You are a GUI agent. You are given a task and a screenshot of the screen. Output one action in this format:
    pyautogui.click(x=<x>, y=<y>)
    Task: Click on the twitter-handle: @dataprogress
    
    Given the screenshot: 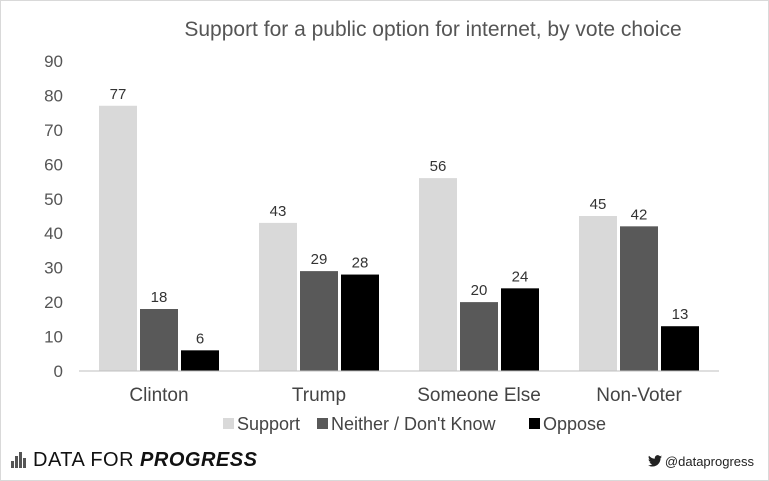 What is the action you would take?
    pyautogui.click(x=709, y=461)
    